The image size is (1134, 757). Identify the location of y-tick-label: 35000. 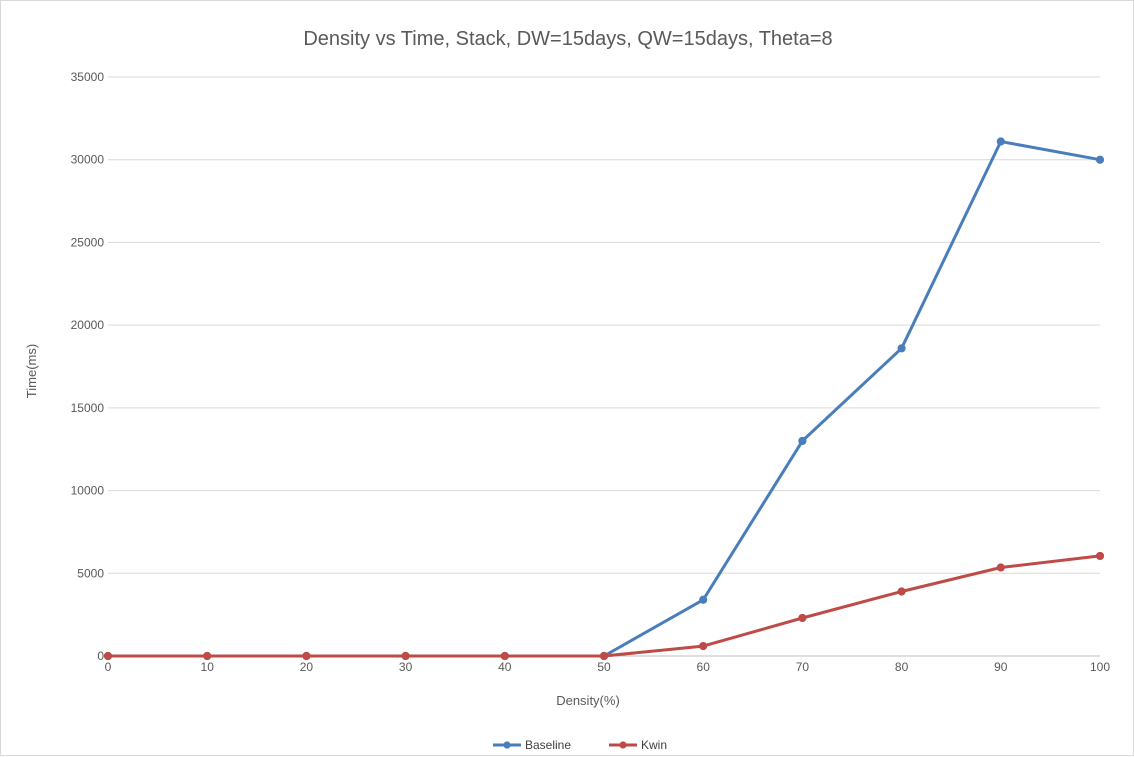
(88, 77).